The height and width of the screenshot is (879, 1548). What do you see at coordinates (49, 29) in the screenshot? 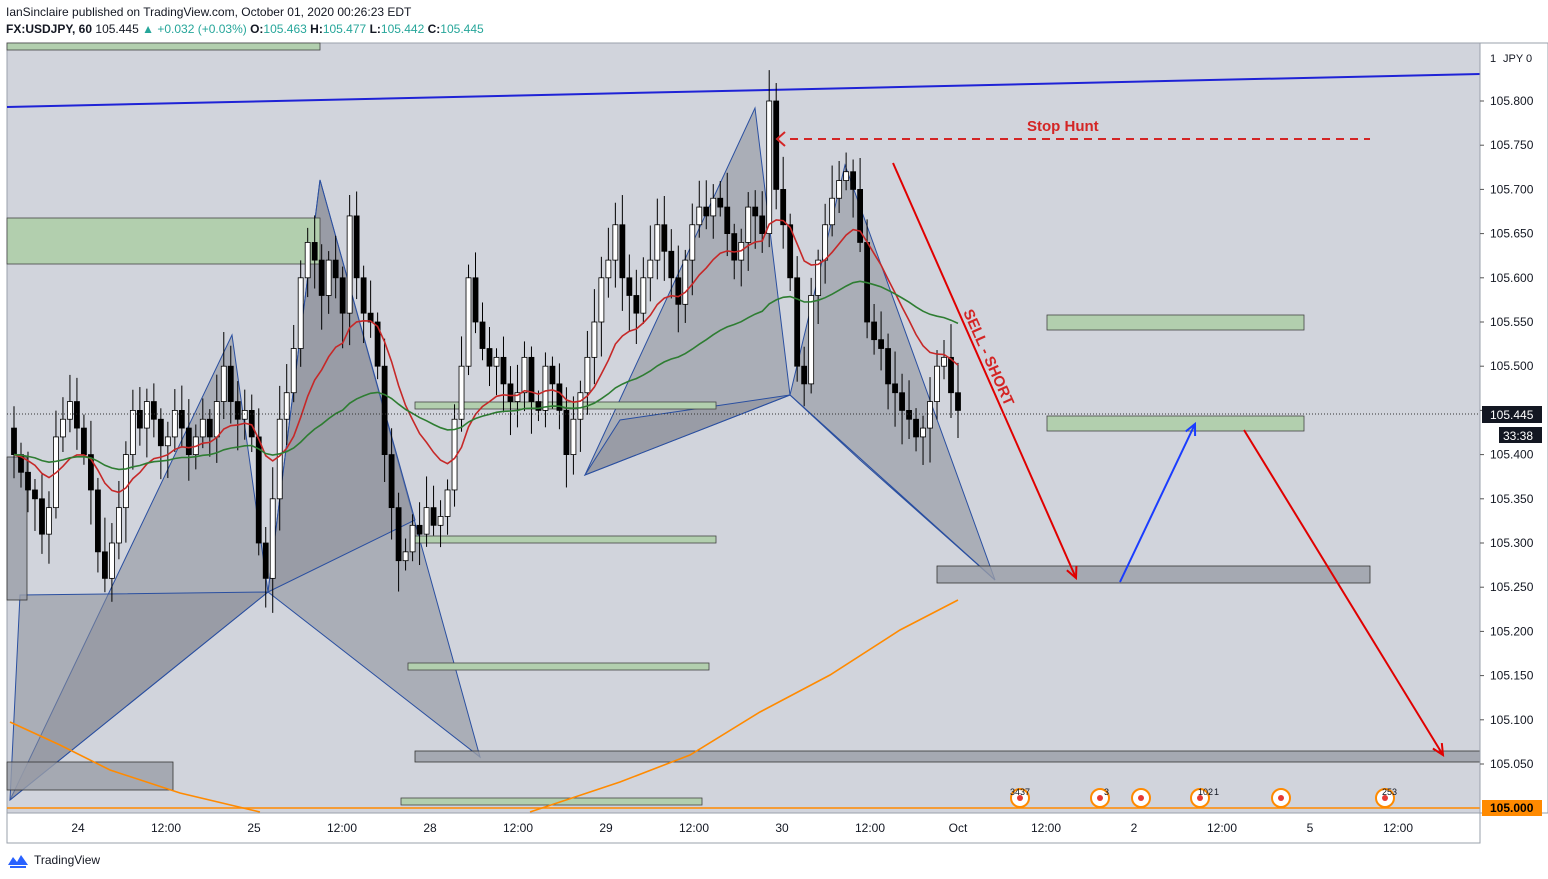
I see `symbol-name: FX:USDJPY, 60` at bounding box center [49, 29].